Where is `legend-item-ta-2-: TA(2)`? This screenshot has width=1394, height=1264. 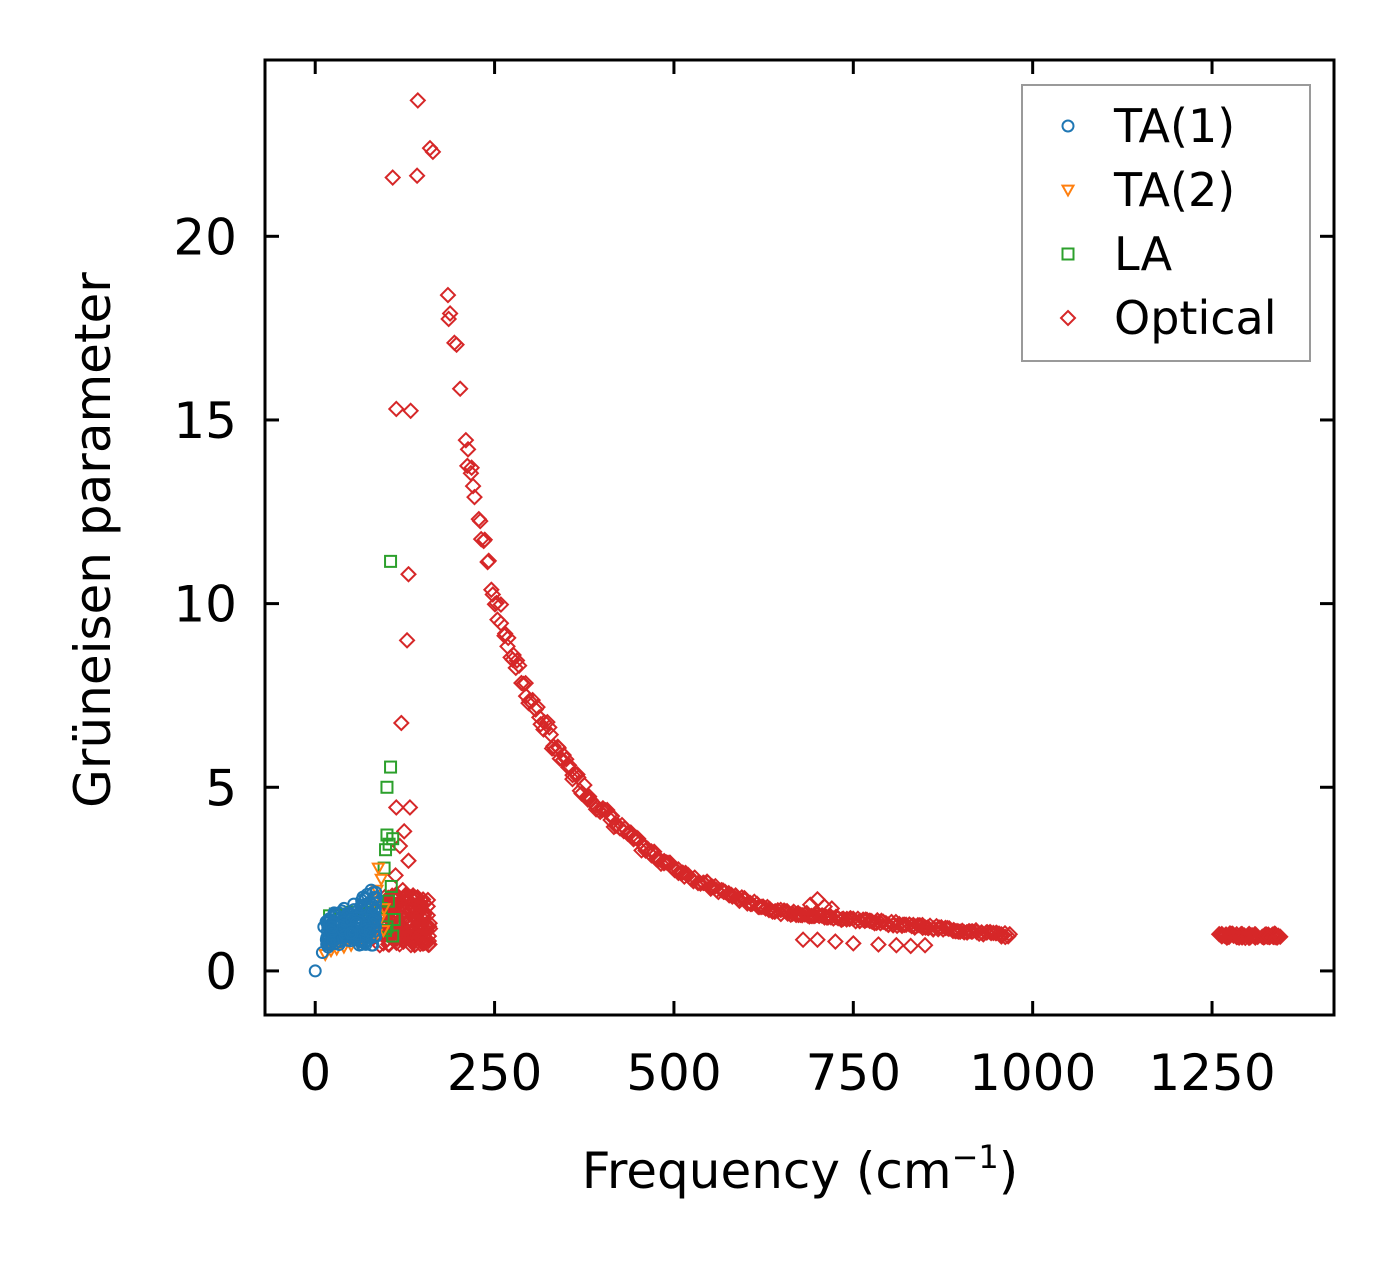
legend-item-ta-2-: TA(2) is located at coordinates (1147, 190).